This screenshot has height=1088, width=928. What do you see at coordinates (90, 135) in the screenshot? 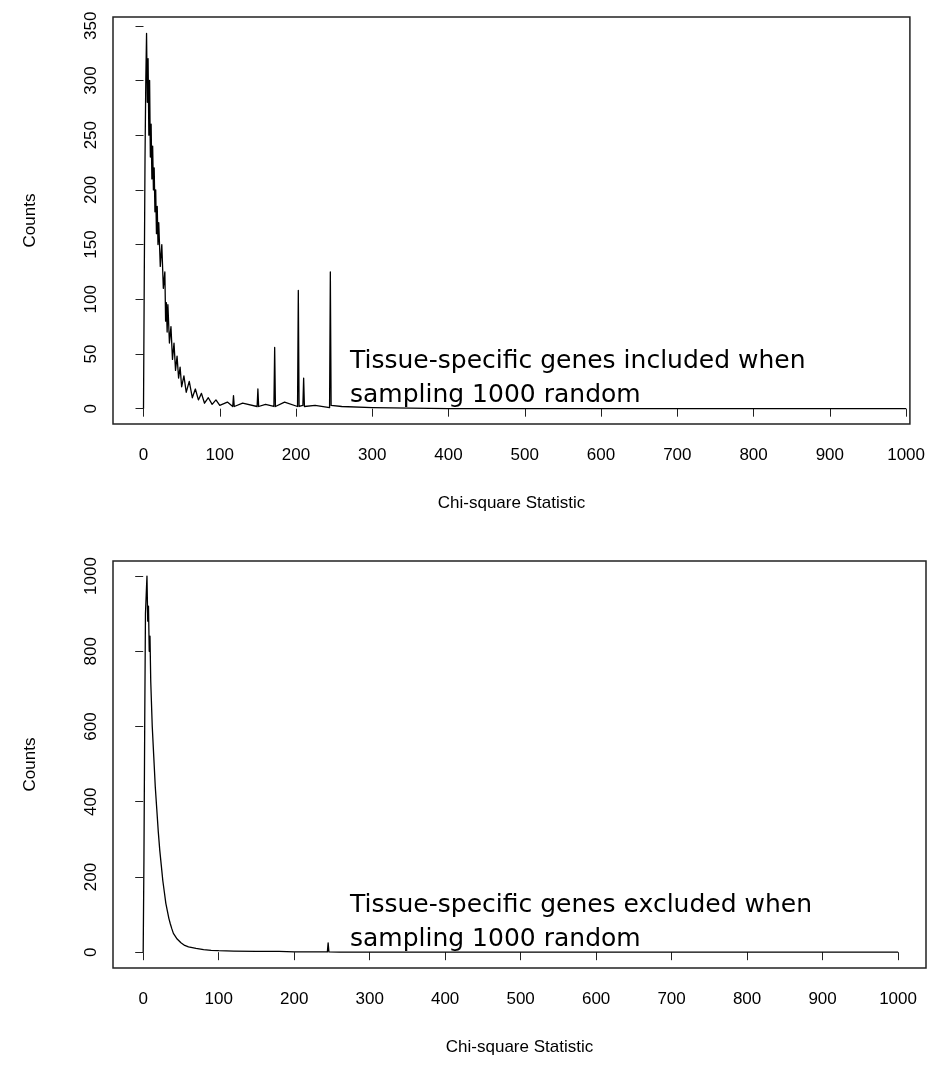
I see `y-tick-label: 250` at bounding box center [90, 135].